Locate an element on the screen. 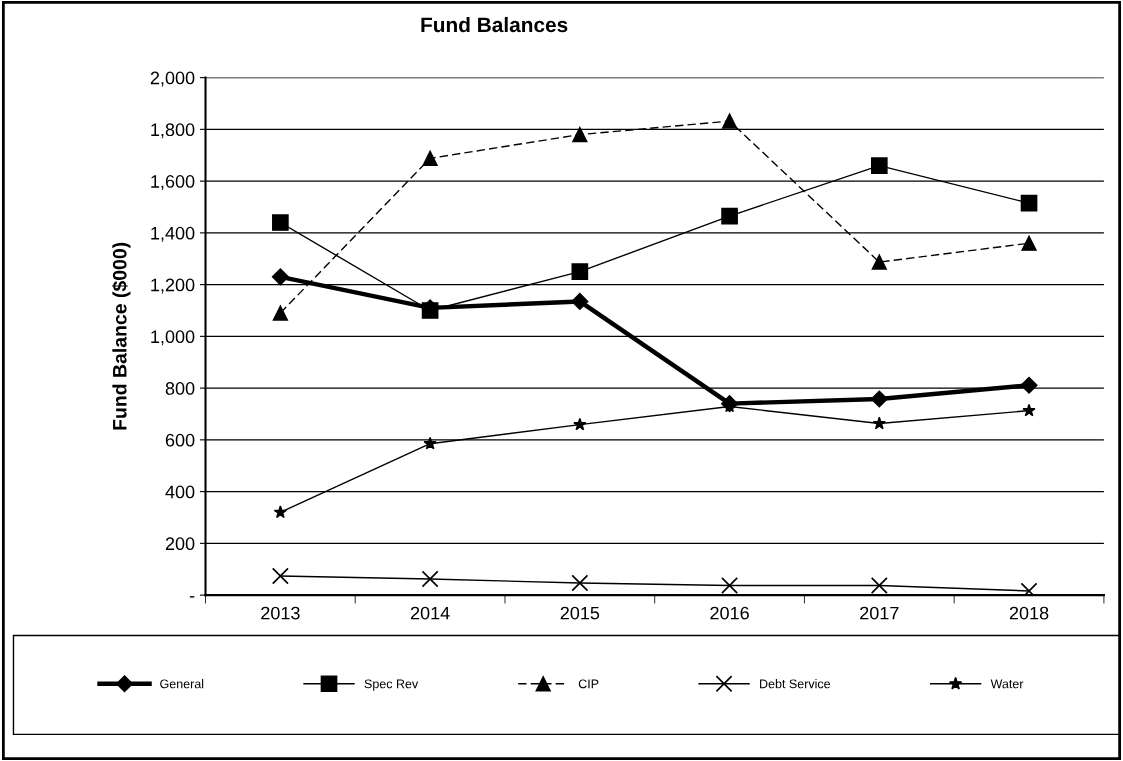 The height and width of the screenshot is (761, 1123). y-tick-label: 600 is located at coordinates (180, 440).